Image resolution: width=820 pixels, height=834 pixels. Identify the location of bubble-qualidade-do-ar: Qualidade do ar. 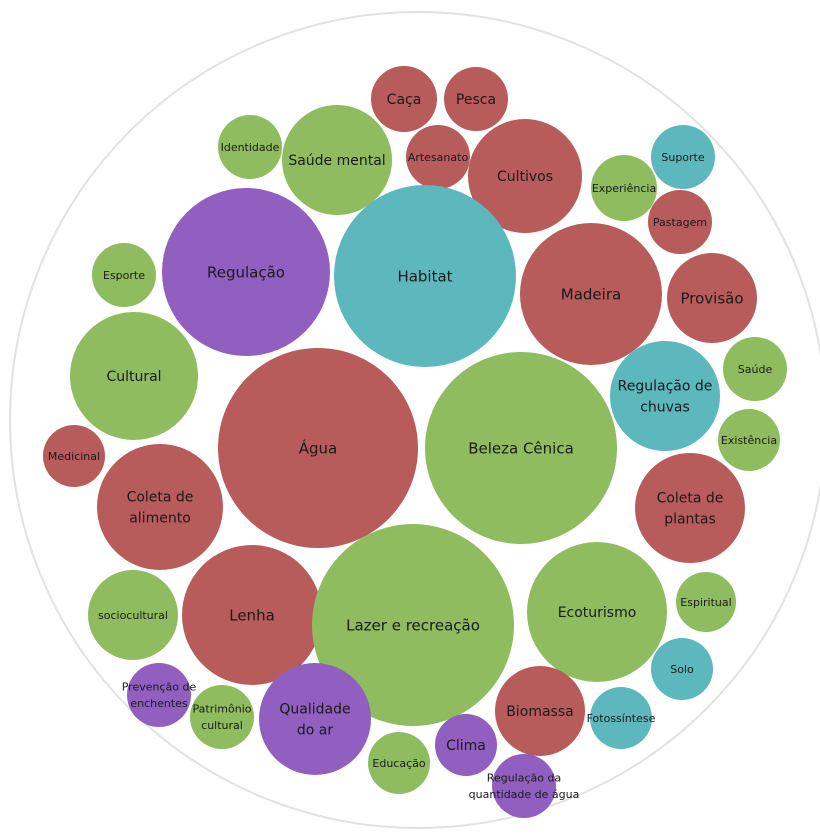
(315, 719).